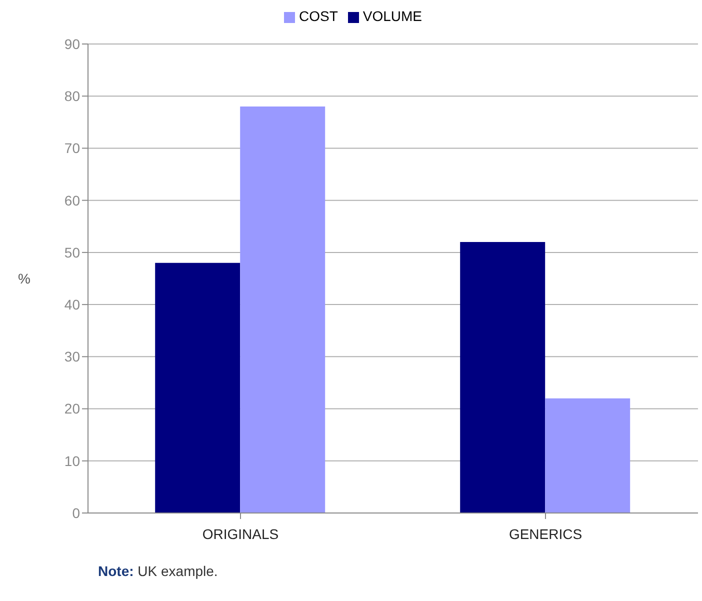  I want to click on y-tick-label: 40, so click(72, 304).